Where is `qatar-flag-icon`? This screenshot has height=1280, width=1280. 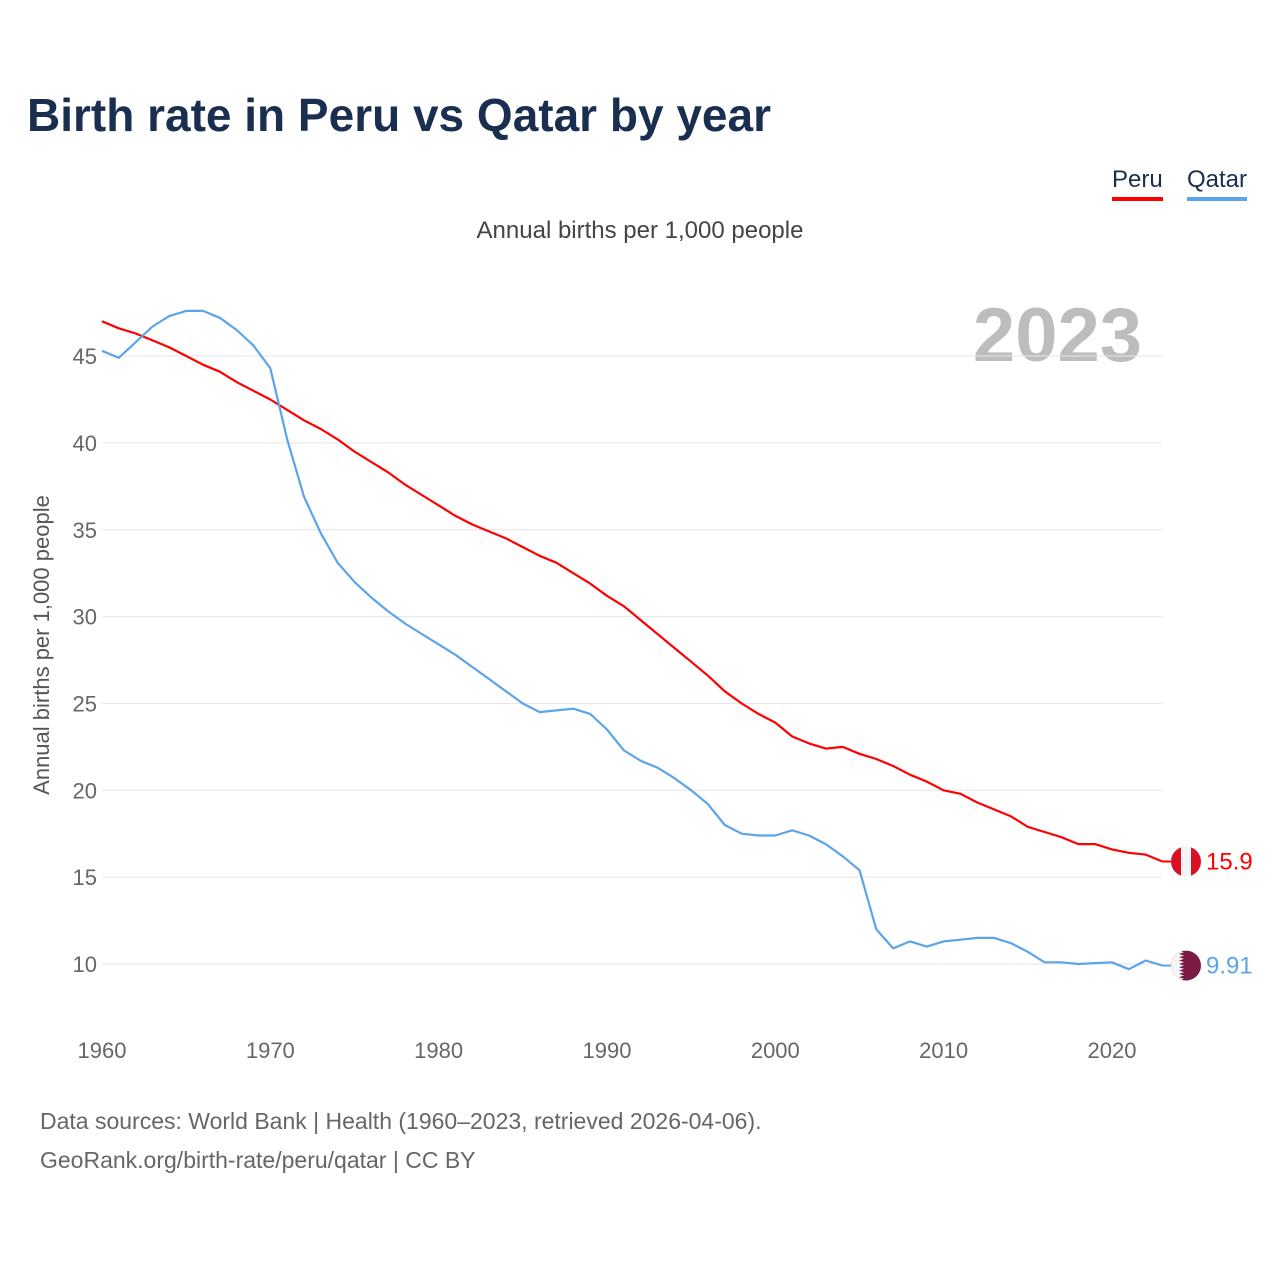 qatar-flag-icon is located at coordinates (1186, 965).